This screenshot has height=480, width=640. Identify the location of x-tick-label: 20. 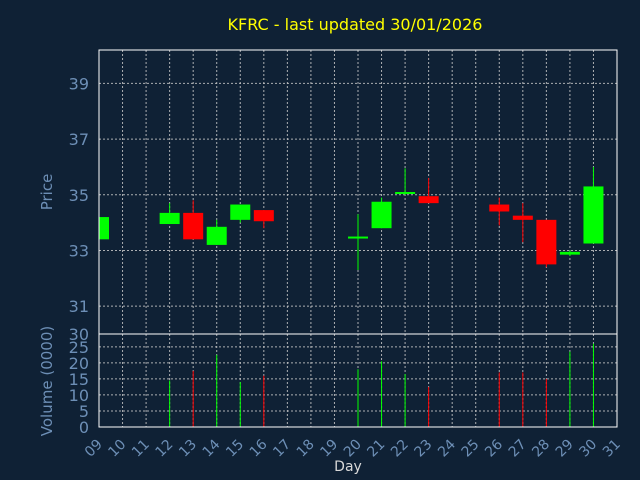
(353, 449).